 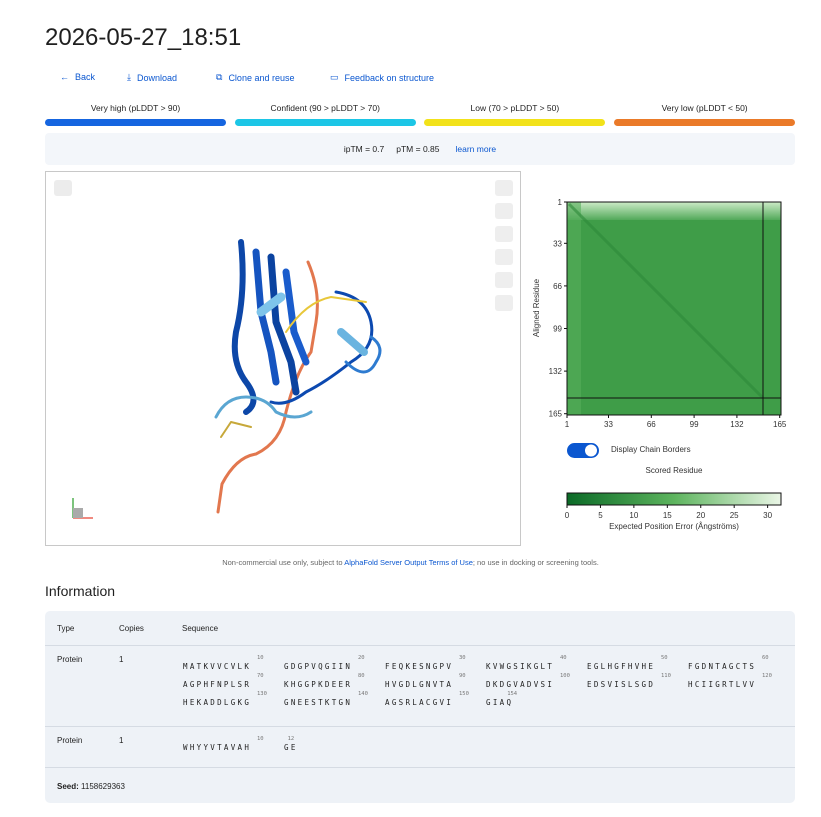 What do you see at coordinates (664, 658) in the screenshot?
I see `residue-index: 50` at bounding box center [664, 658].